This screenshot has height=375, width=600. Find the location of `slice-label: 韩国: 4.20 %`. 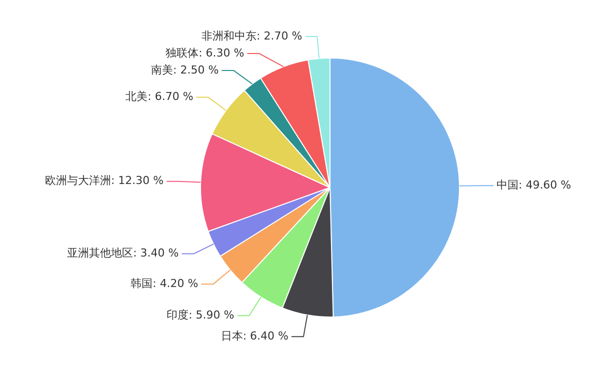

slice-label: 韩国: 4.20 % is located at coordinates (164, 283).